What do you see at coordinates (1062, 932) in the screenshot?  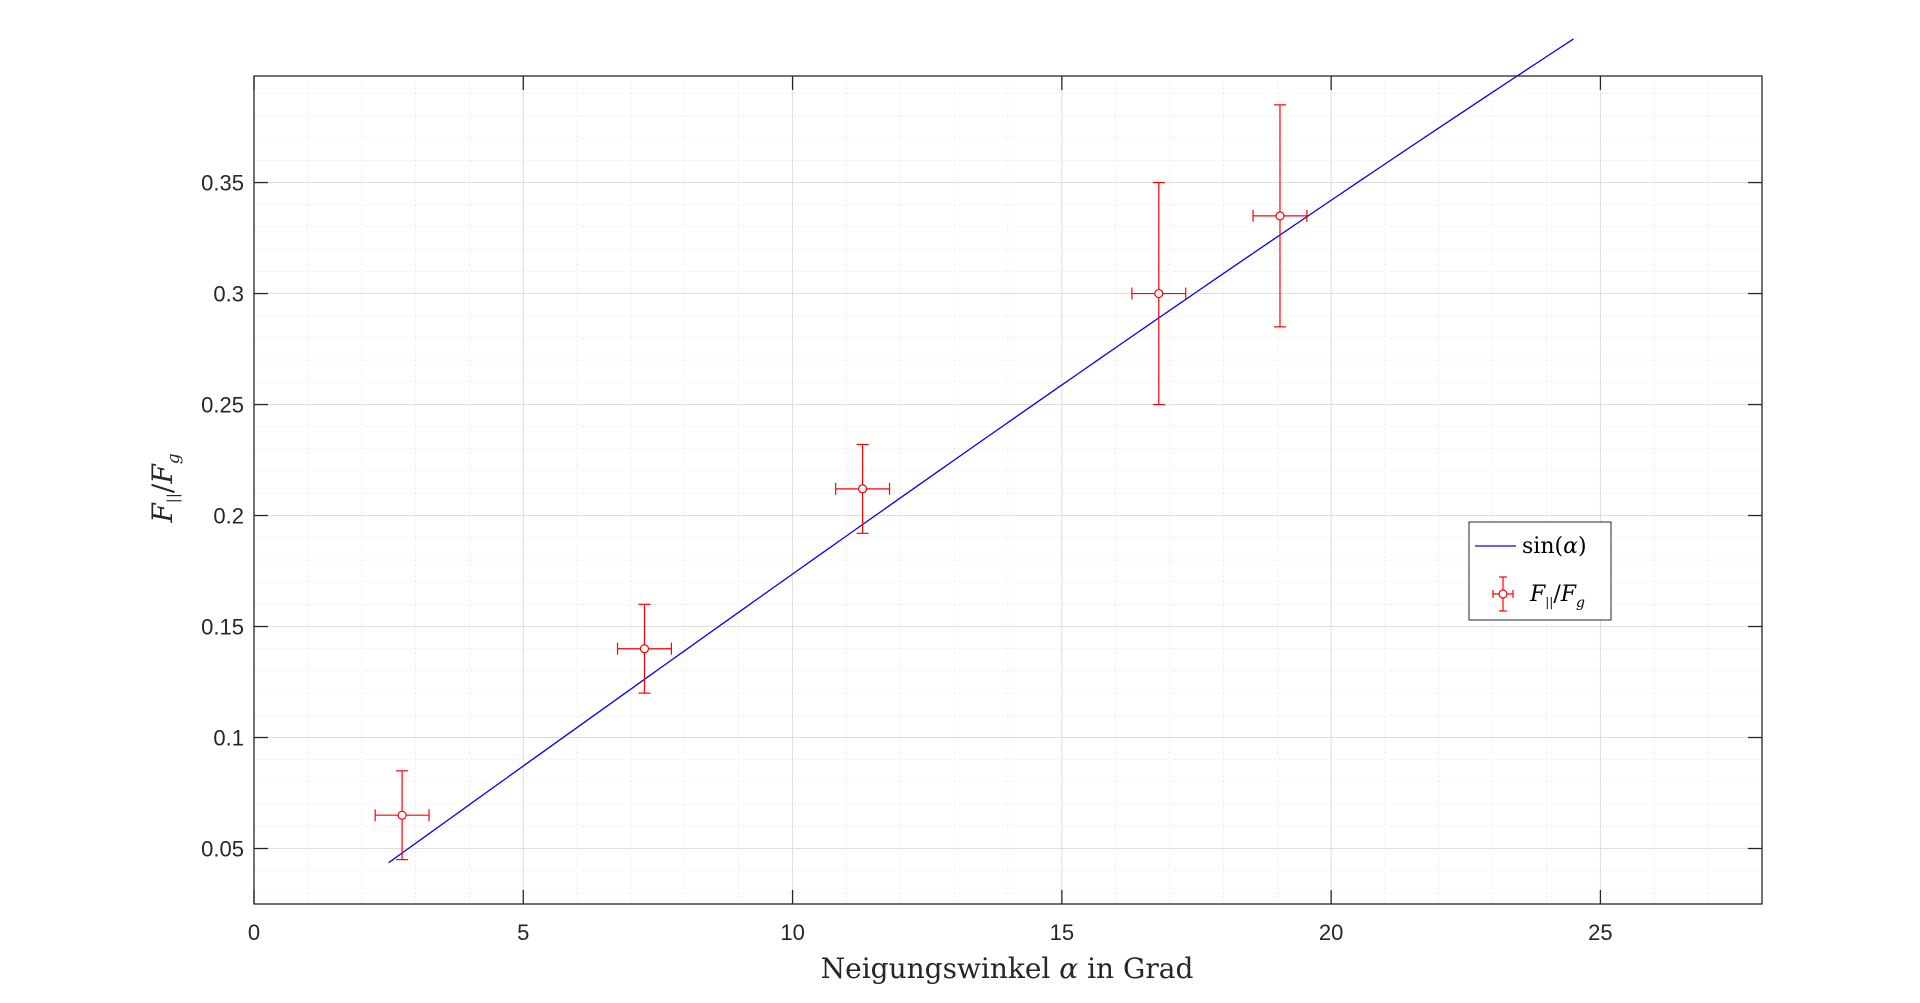 I see `x-tick-label: 15` at bounding box center [1062, 932].